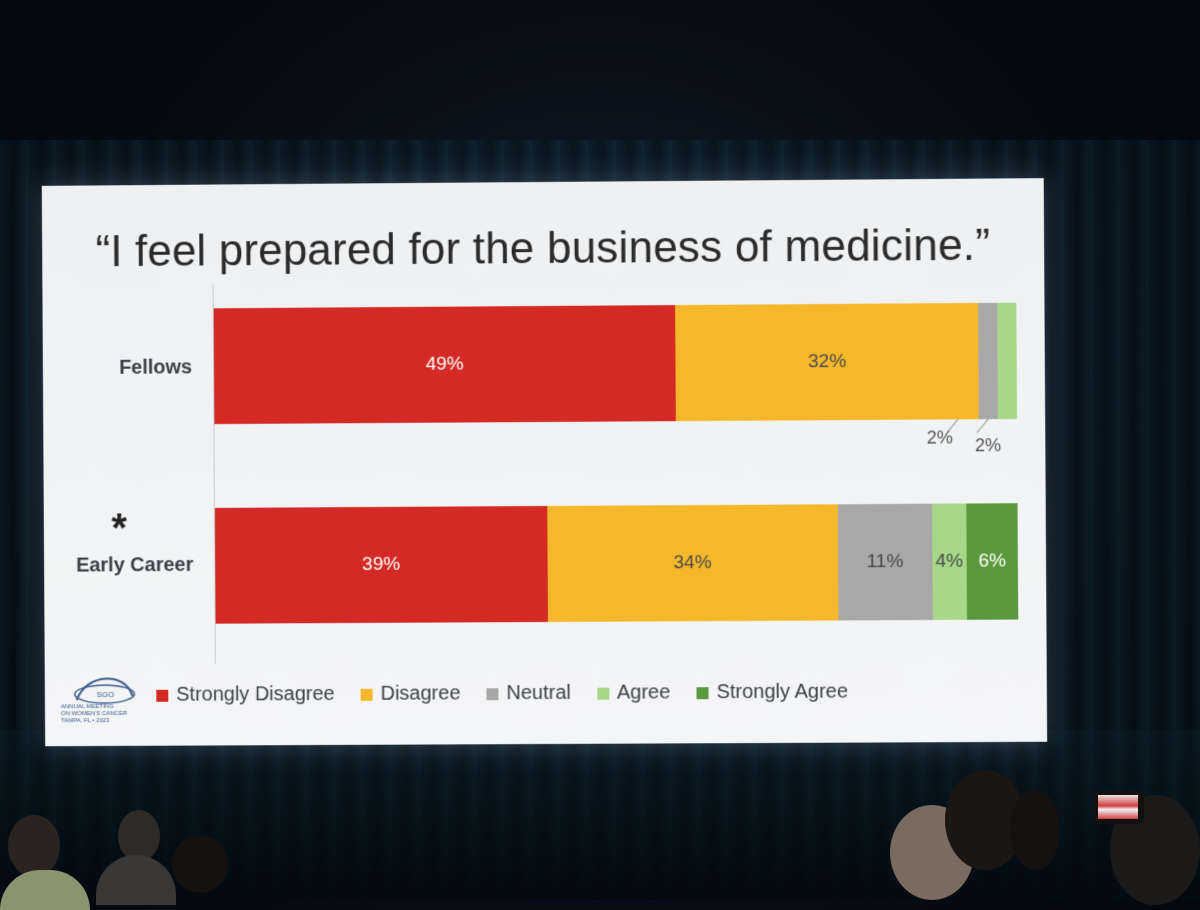 Image resolution: width=1200 pixels, height=910 pixels. I want to click on bar-early-career: 39% 34% 11% 4% 6%, so click(616, 563).